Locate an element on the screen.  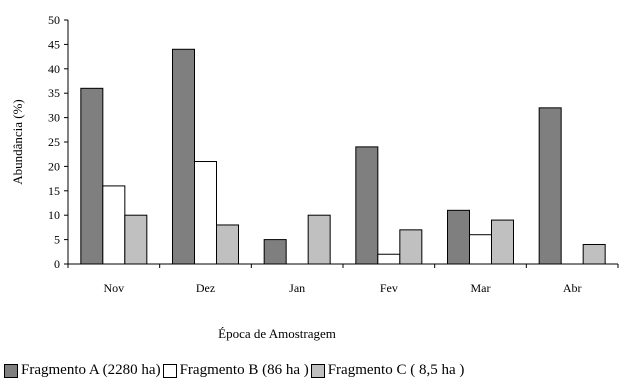
y-tick-label: 25 is located at coordinates (54, 142).